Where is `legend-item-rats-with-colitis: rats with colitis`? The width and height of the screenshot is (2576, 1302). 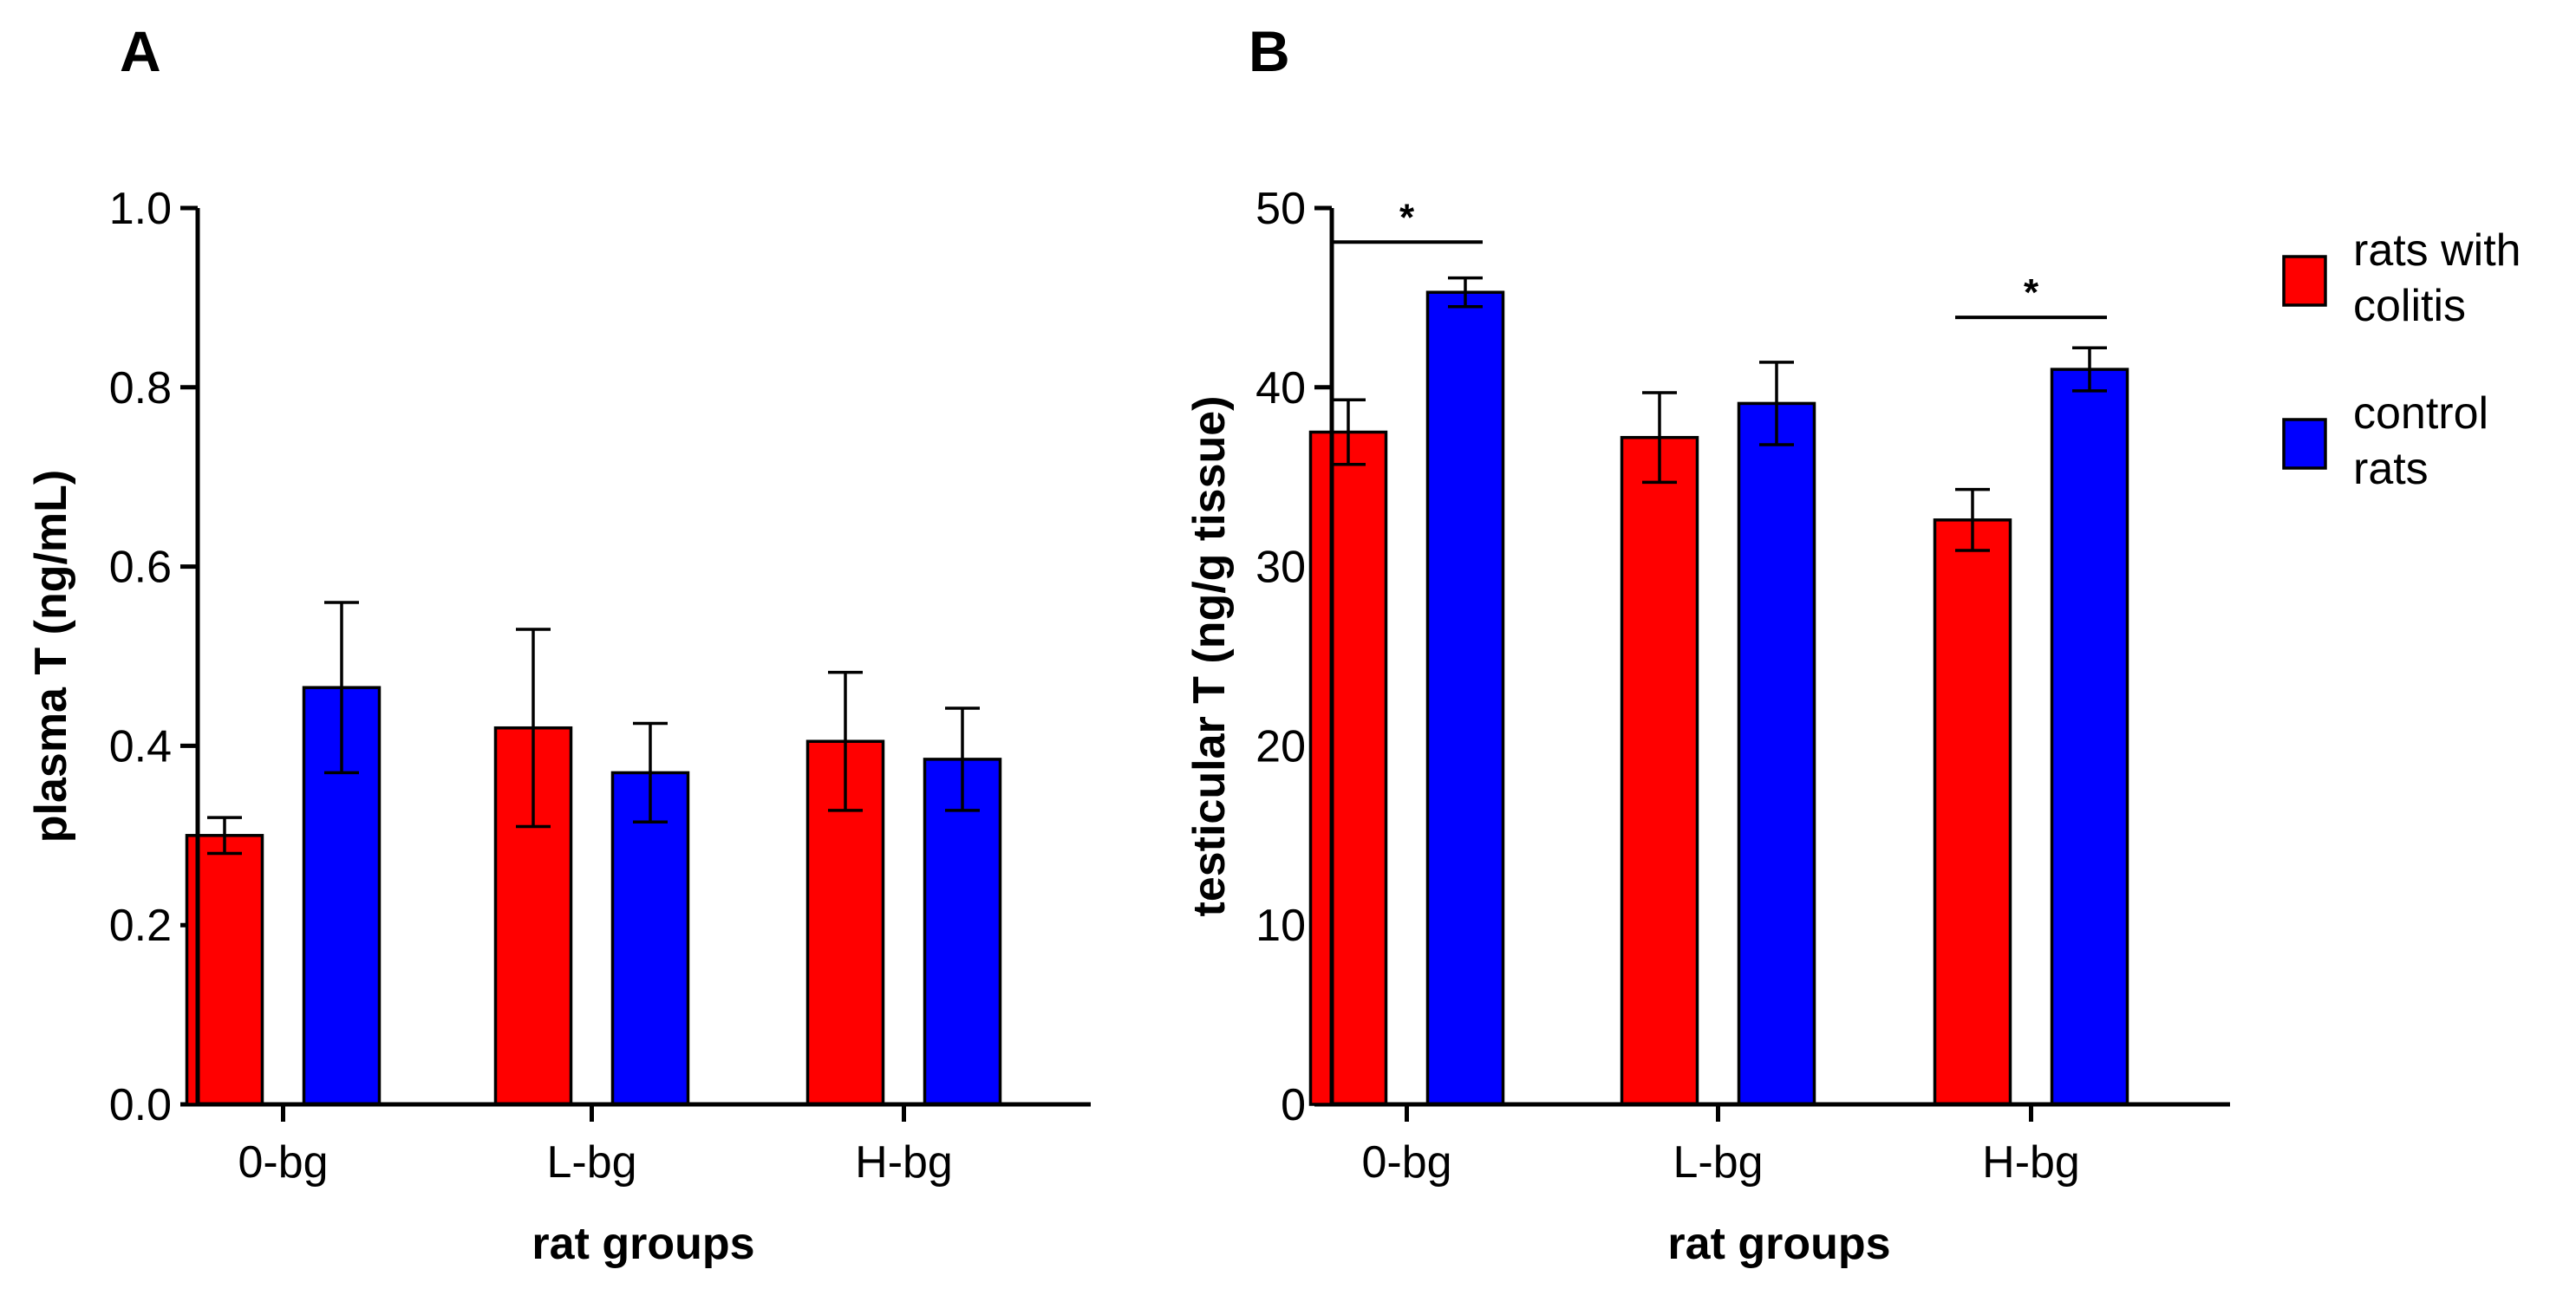
legend-item-rats-with-colitis: rats with colitis is located at coordinates (2408, 278).